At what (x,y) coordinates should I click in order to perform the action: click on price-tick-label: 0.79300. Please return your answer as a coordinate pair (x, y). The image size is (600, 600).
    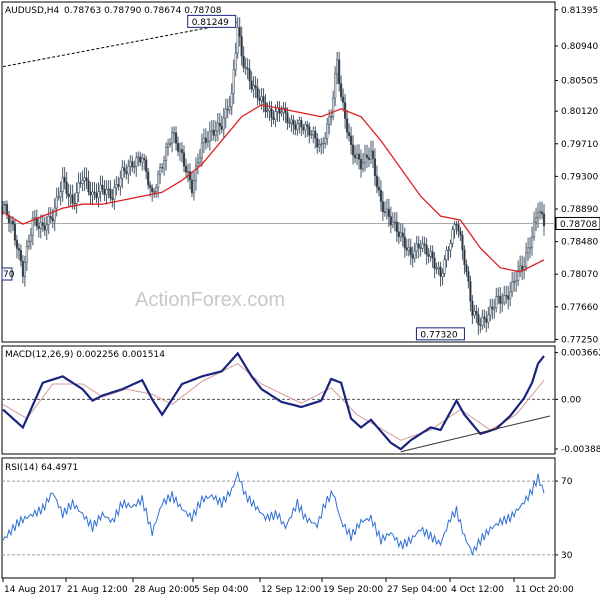
    Looking at the image, I should click on (579, 177).